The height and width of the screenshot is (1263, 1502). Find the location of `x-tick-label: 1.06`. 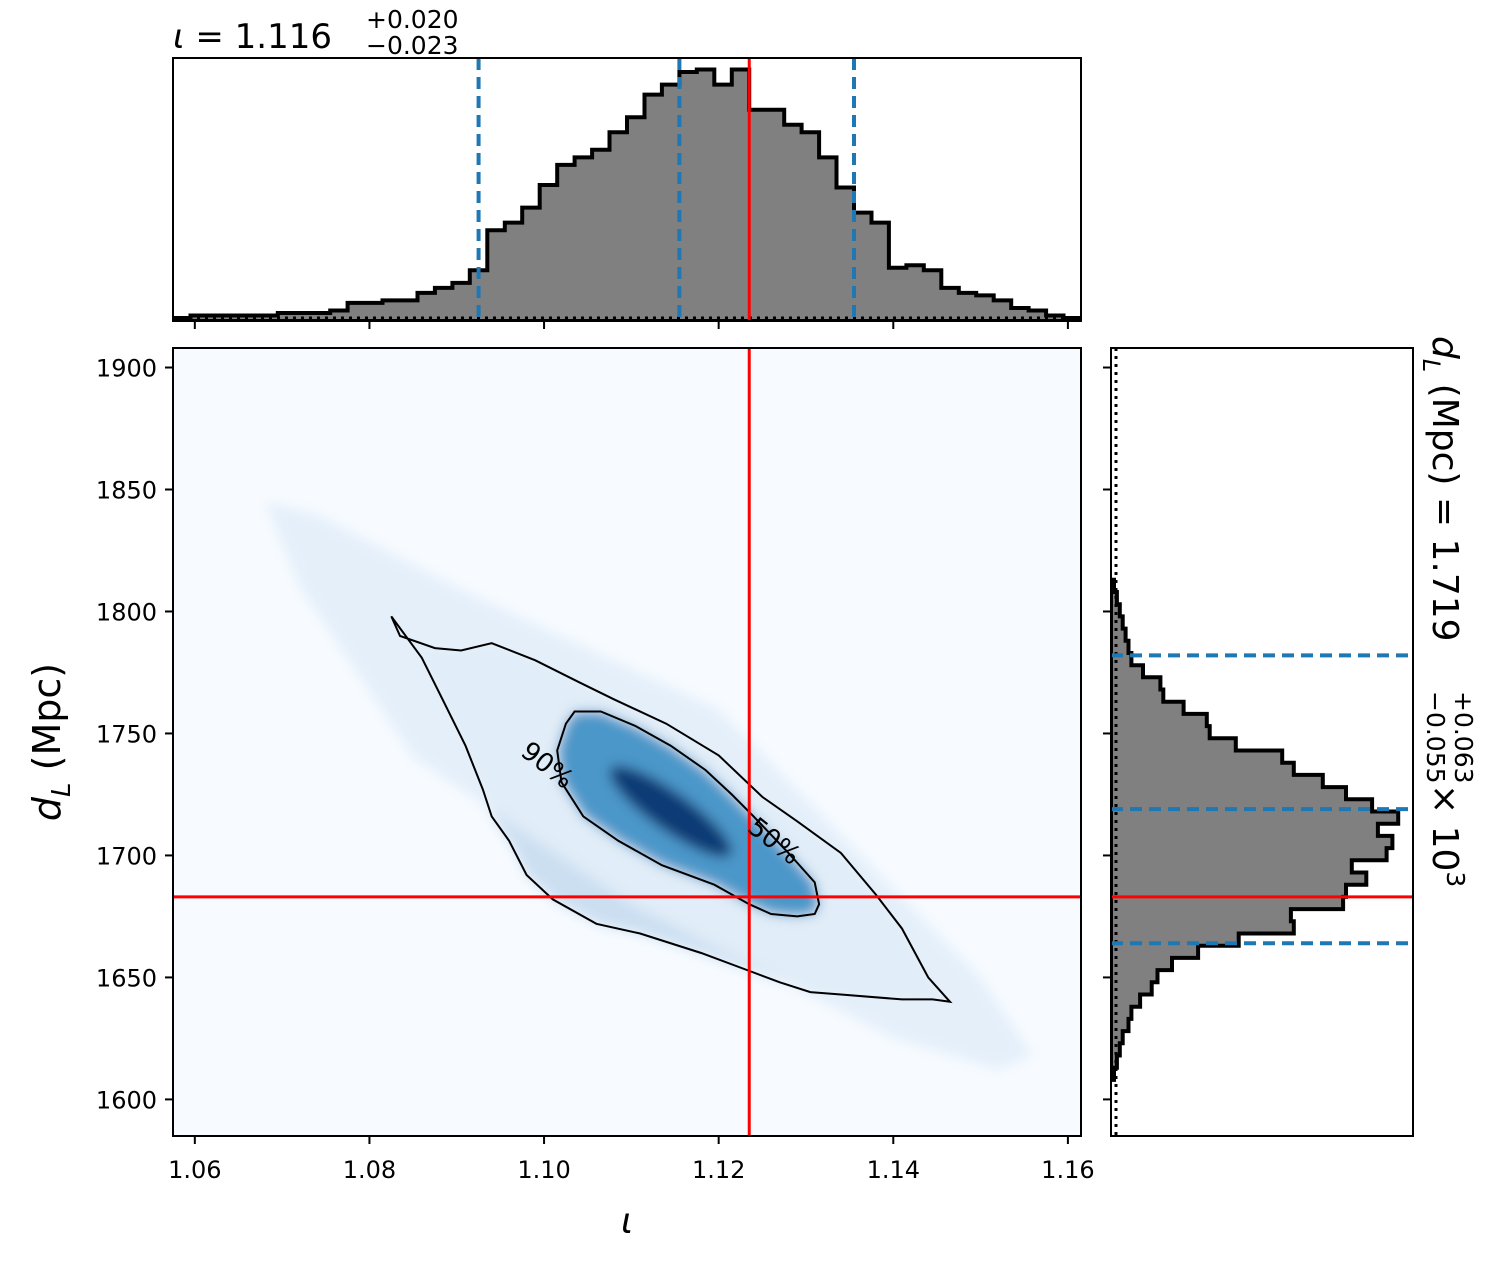

x-tick-label: 1.06 is located at coordinates (194, 1170).